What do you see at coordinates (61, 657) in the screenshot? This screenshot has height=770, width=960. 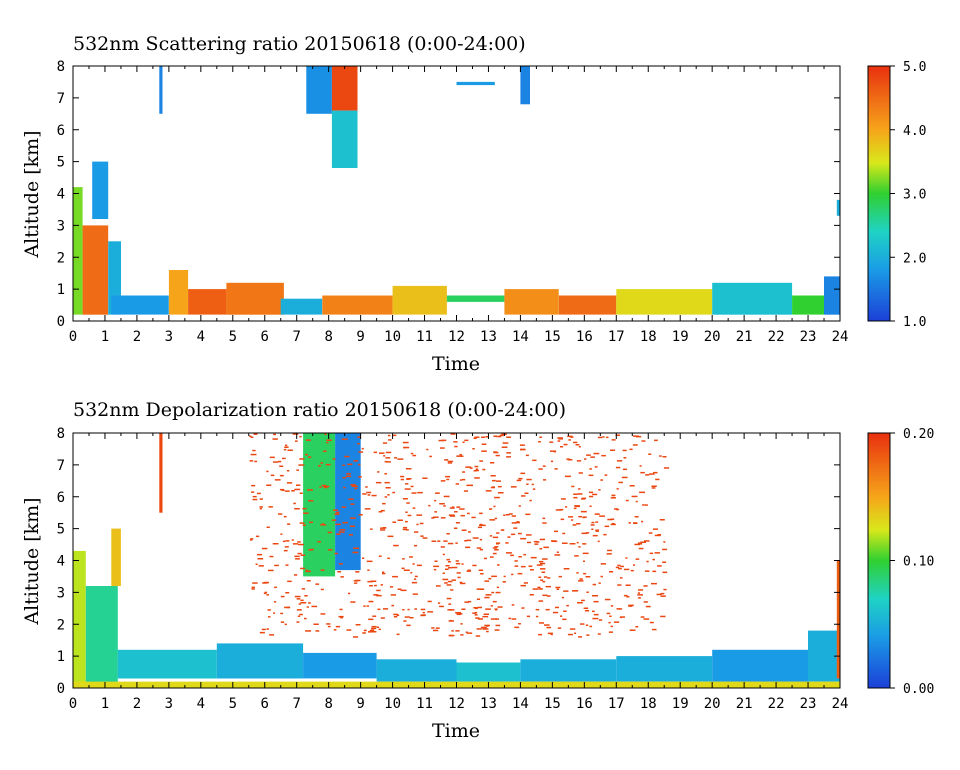 I see `y-tick-label: 1` at bounding box center [61, 657].